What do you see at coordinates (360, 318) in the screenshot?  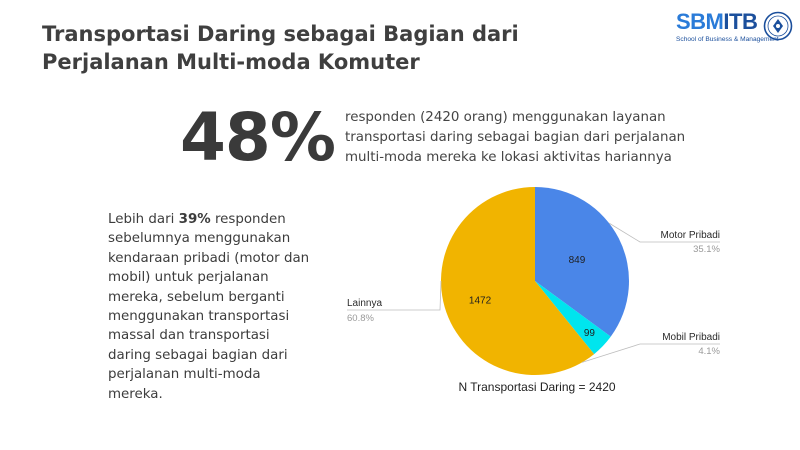 I see `pie-percent-label: 60.8%` at bounding box center [360, 318].